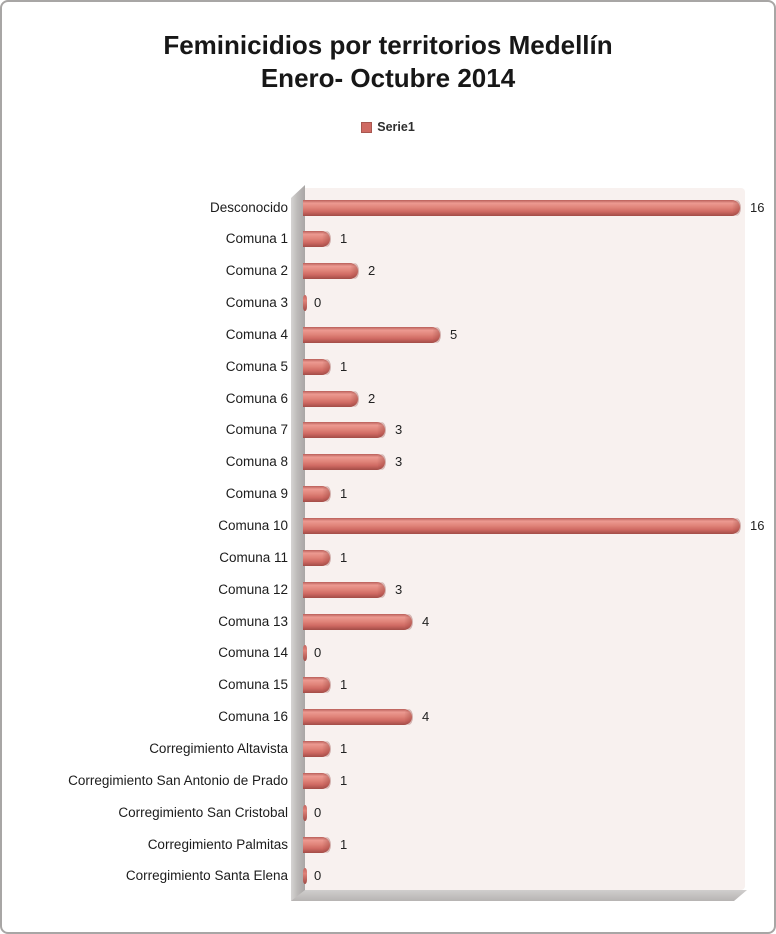  Describe the element at coordinates (256, 462) in the screenshot. I see `category-label: Comuna 8` at that location.